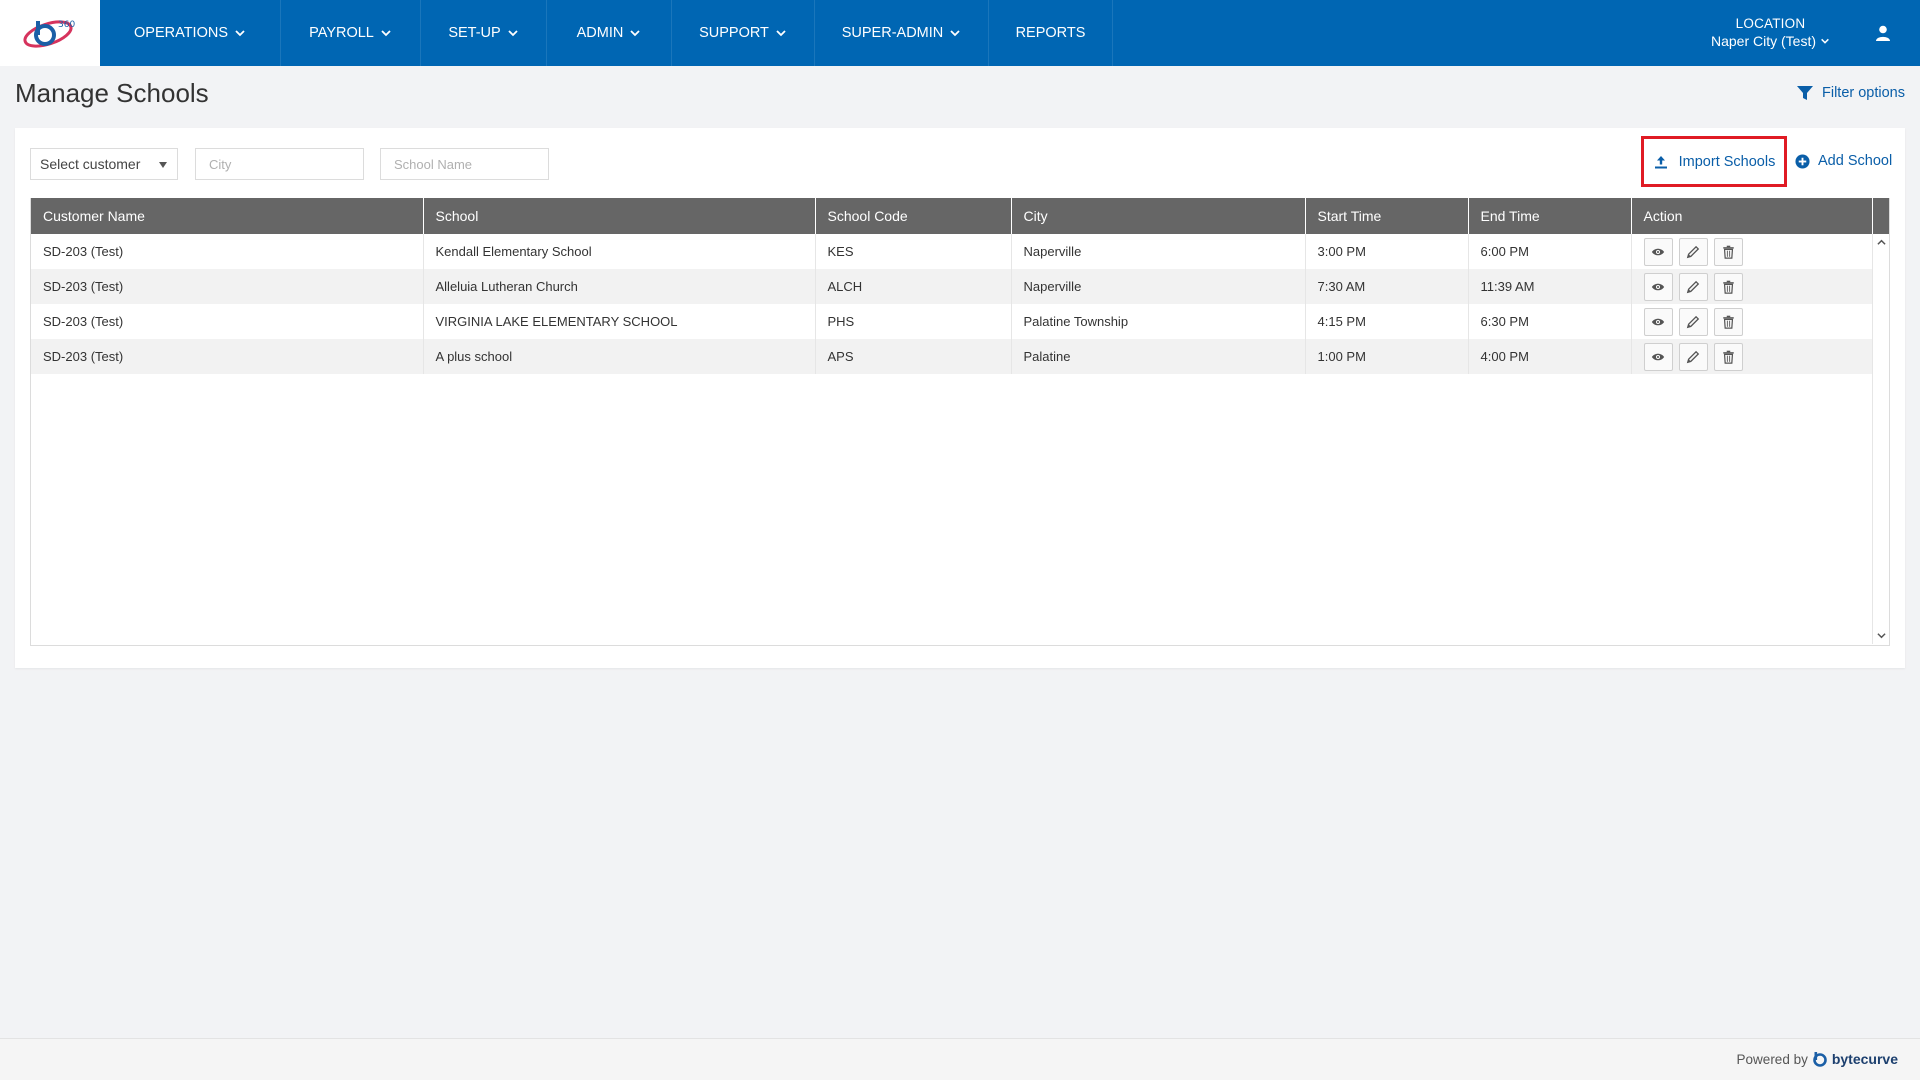 This screenshot has height=1080, width=1920. What do you see at coordinates (1550, 216) in the screenshot?
I see `column-header: End Time` at bounding box center [1550, 216].